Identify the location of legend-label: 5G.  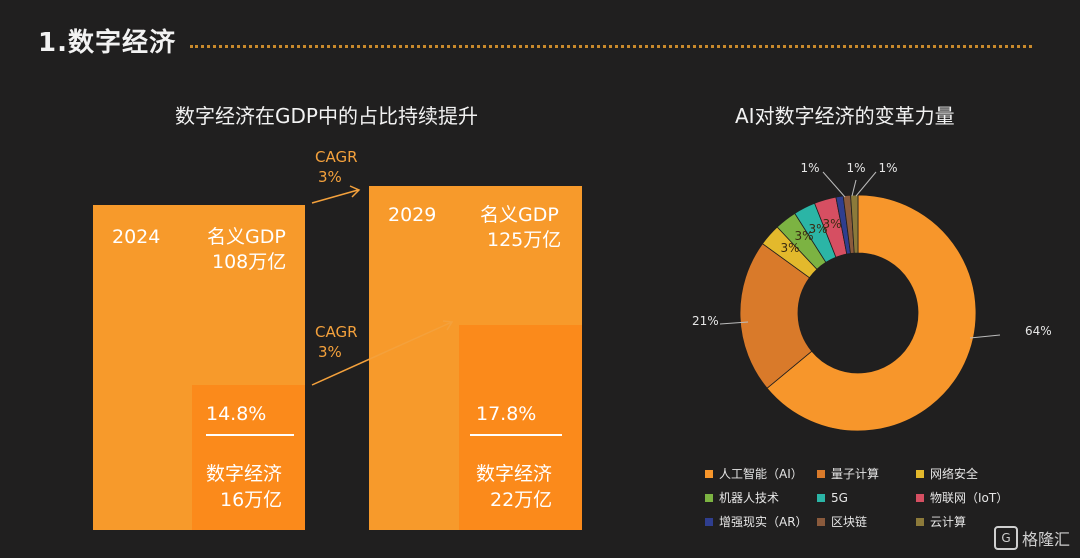
(839, 498).